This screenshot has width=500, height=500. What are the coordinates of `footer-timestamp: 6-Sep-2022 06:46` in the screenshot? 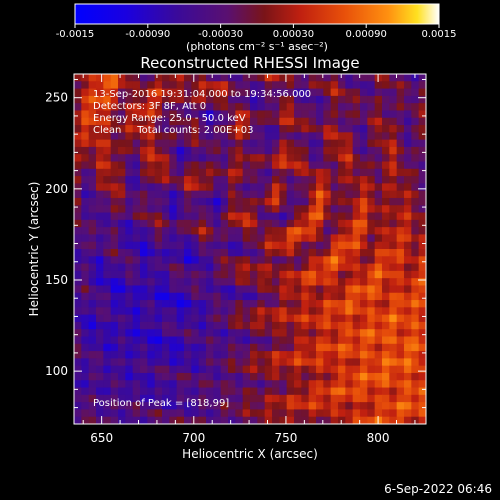 It's located at (438, 489).